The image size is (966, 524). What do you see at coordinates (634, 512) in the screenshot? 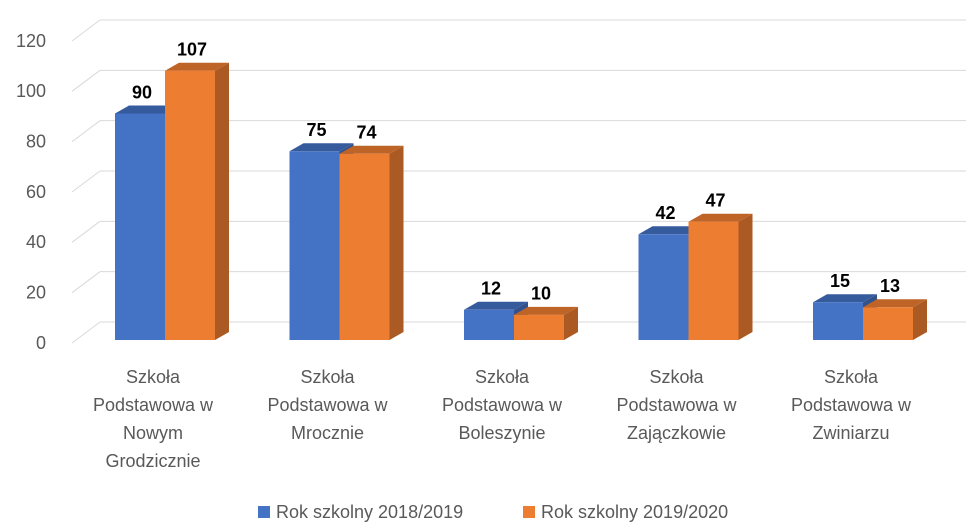
I see `legend-label: Rok szkolny 2019/2020` at bounding box center [634, 512].